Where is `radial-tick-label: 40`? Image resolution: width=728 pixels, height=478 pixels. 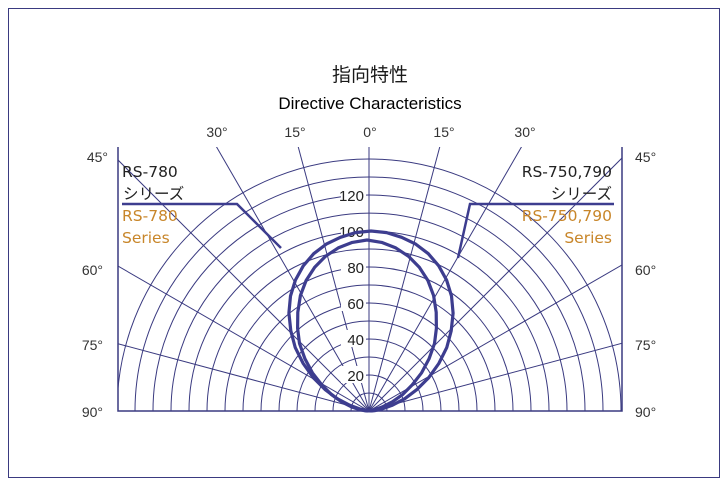 radial-tick-label: 40 is located at coordinates (355, 340).